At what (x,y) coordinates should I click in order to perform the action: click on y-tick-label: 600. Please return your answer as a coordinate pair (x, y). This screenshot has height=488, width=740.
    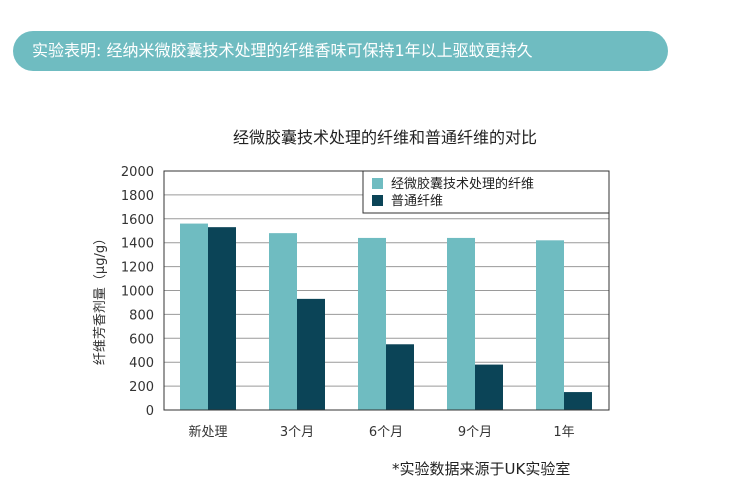
    Looking at the image, I should click on (141, 339).